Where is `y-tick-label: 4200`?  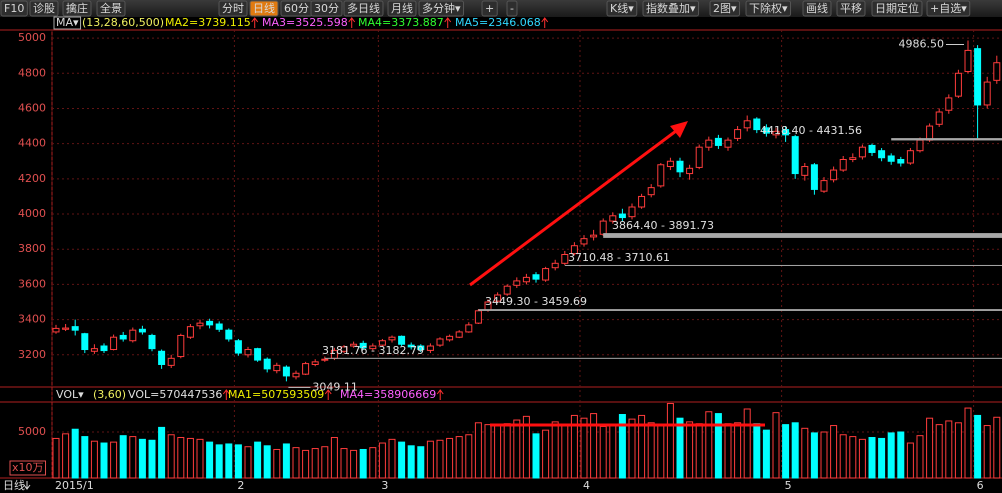
y-tick-label: 4200 is located at coordinates (32, 178).